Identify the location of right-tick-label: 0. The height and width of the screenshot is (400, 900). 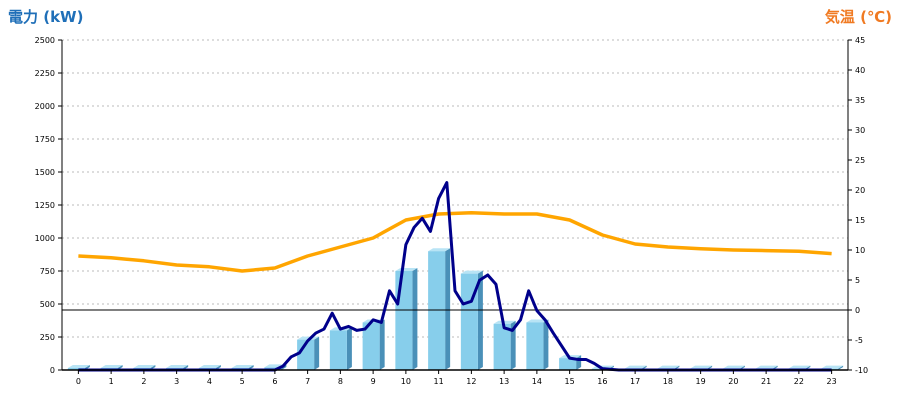
(857, 310).